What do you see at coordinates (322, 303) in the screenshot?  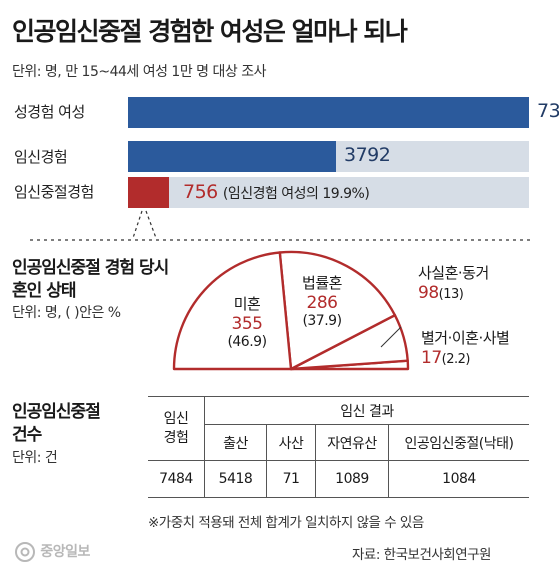 I see `slice-value-married: 286` at bounding box center [322, 303].